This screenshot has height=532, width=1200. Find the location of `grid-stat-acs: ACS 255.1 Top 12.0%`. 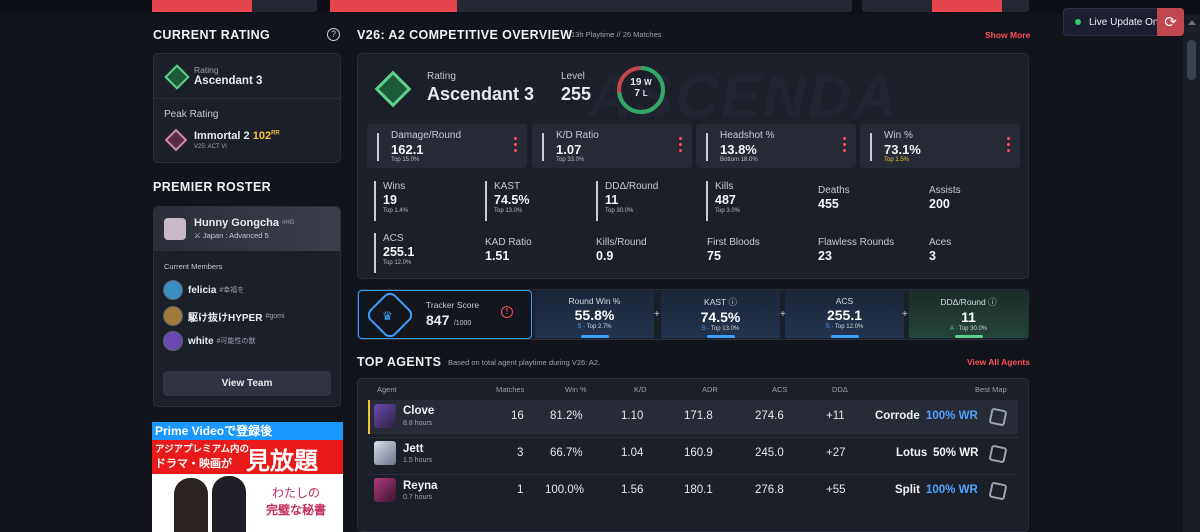

grid-stat-acs: ACS 255.1 Top 12.0% is located at coordinates (394, 253).